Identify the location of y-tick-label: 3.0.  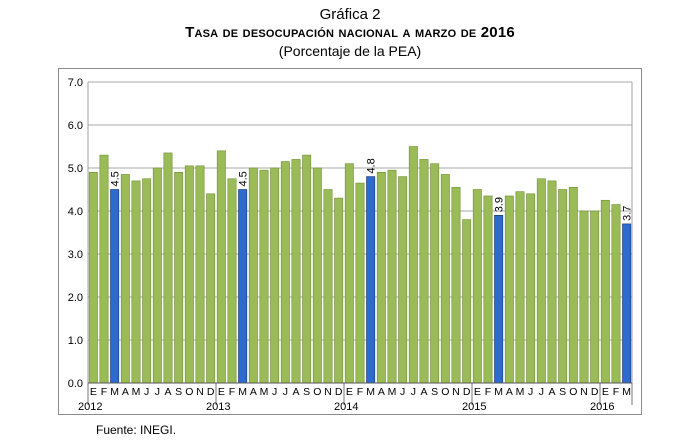
(75, 255).